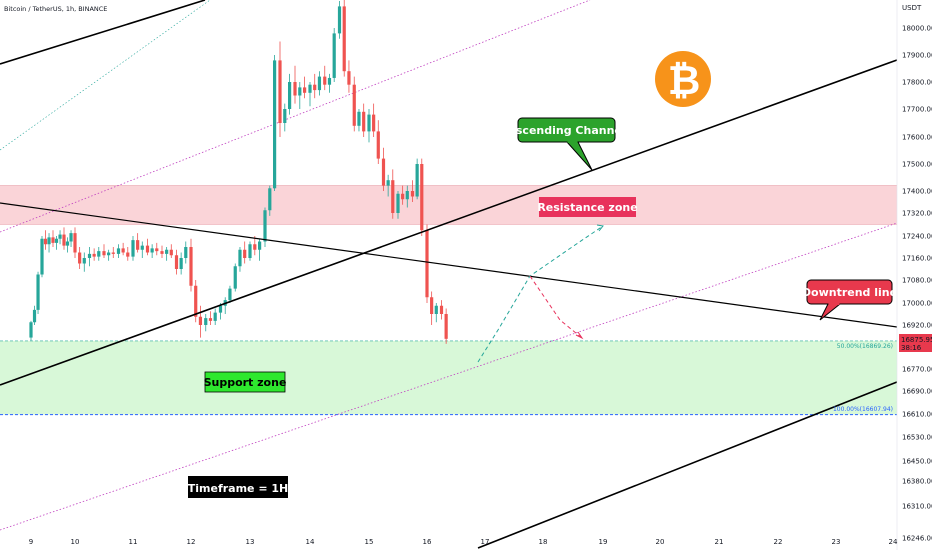 The width and height of the screenshot is (932, 550). What do you see at coordinates (917, 165) in the screenshot?
I see `price-tick-label: 17500.00` at bounding box center [917, 165].